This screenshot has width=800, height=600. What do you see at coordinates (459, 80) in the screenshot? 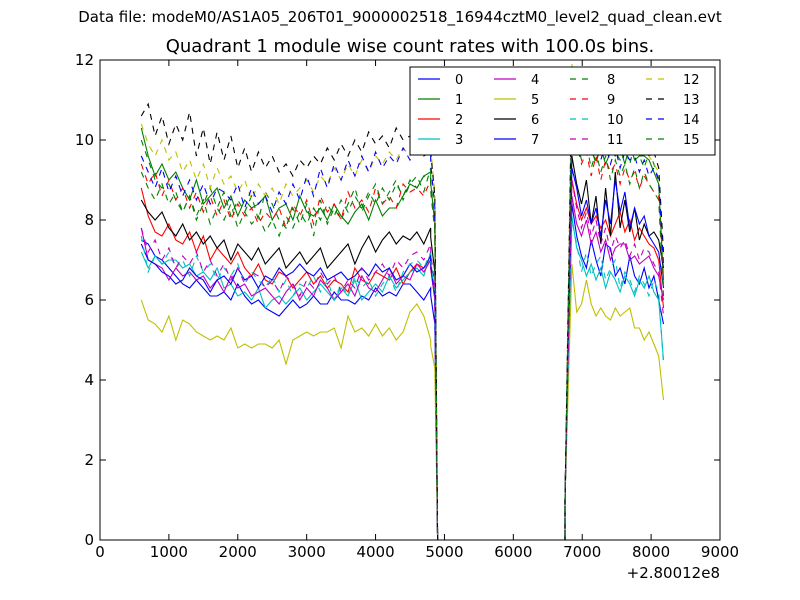
I see `legend-label-0: 0` at bounding box center [459, 80].